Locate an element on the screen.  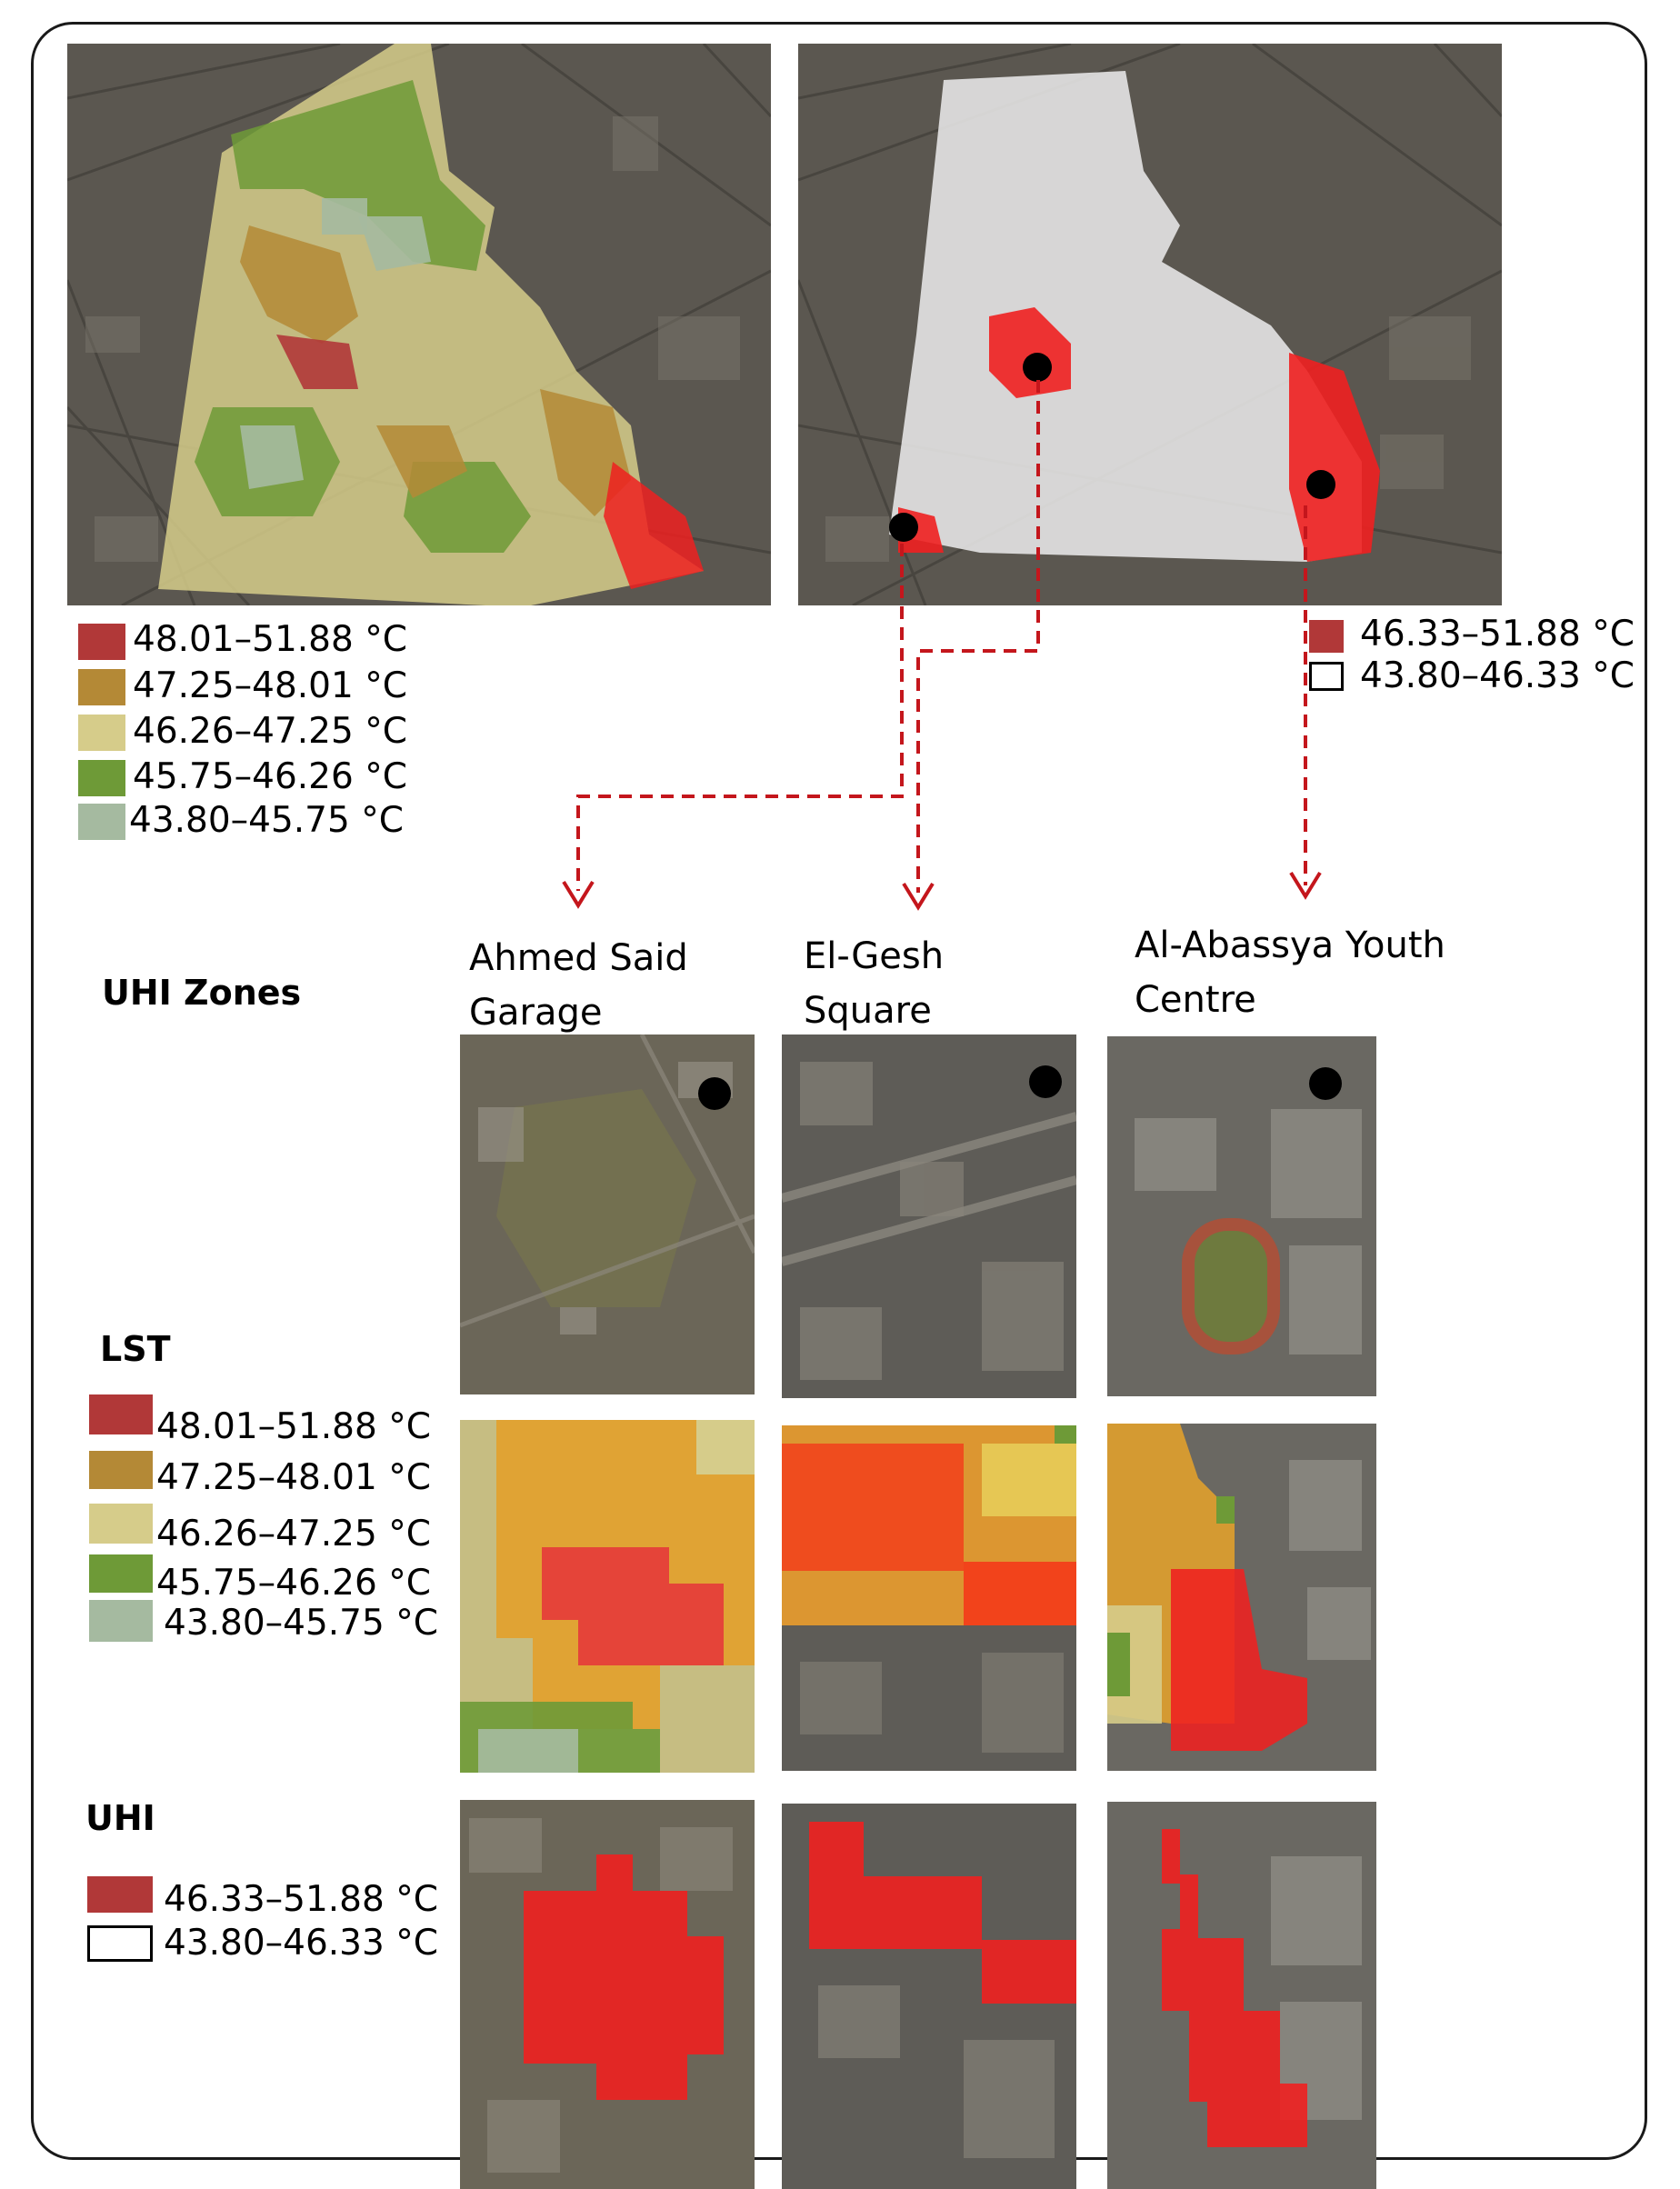
lst2-legend-label-3: 46.26–47.25 °C is located at coordinates (293, 1534).